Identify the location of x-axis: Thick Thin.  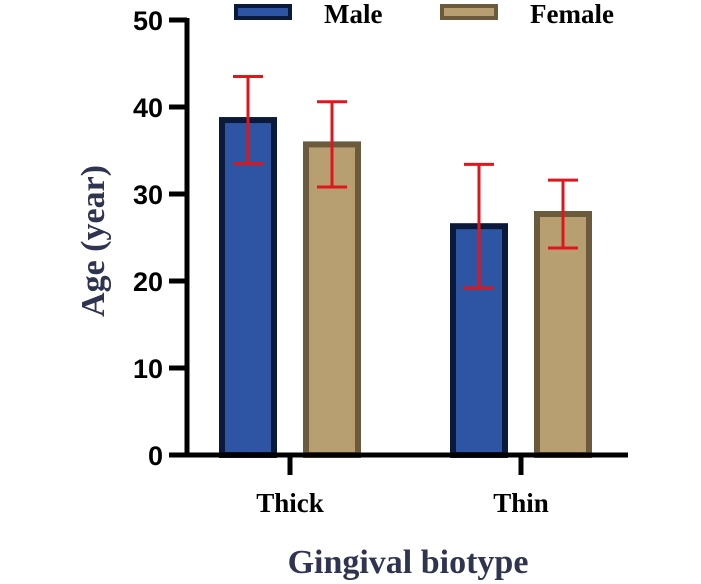
(406, 485).